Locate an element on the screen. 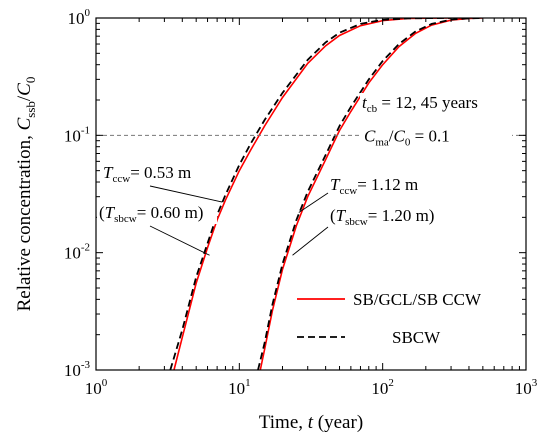  reference-line-label: Cma/C0 = 0.1 is located at coordinates (436, 136).